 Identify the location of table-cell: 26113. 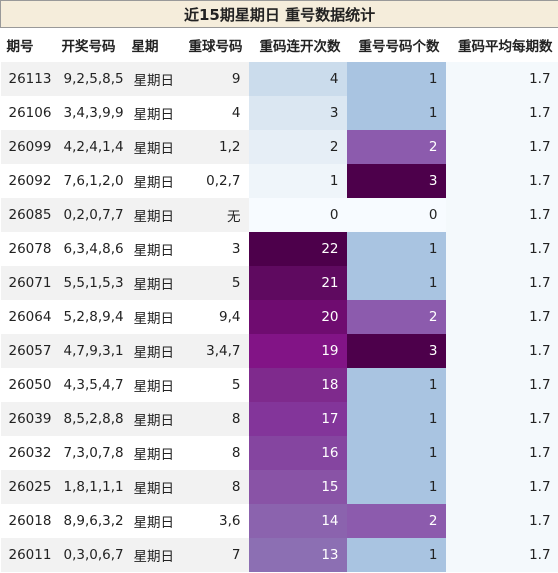
(28, 79).